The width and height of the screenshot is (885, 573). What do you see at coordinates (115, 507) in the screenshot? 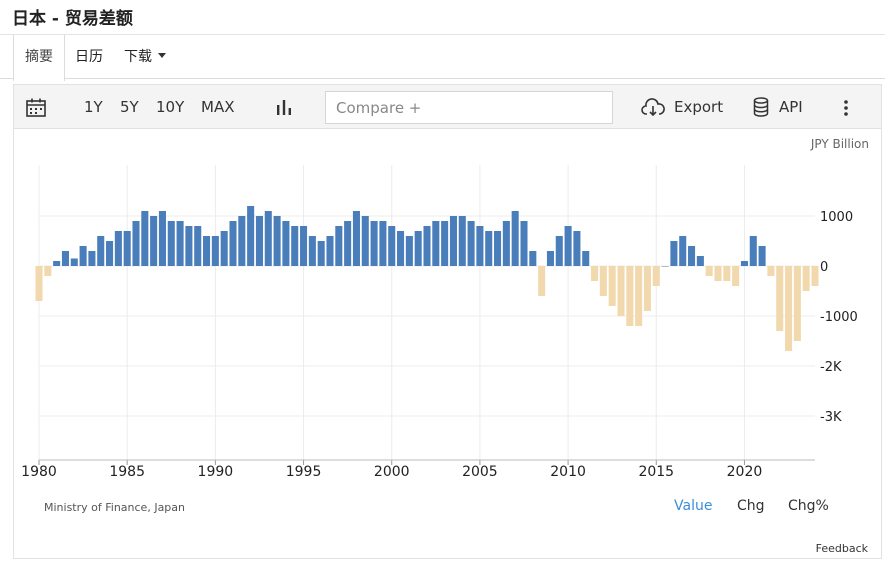
I see `data-source: Ministry of Finance, Japan` at bounding box center [115, 507].